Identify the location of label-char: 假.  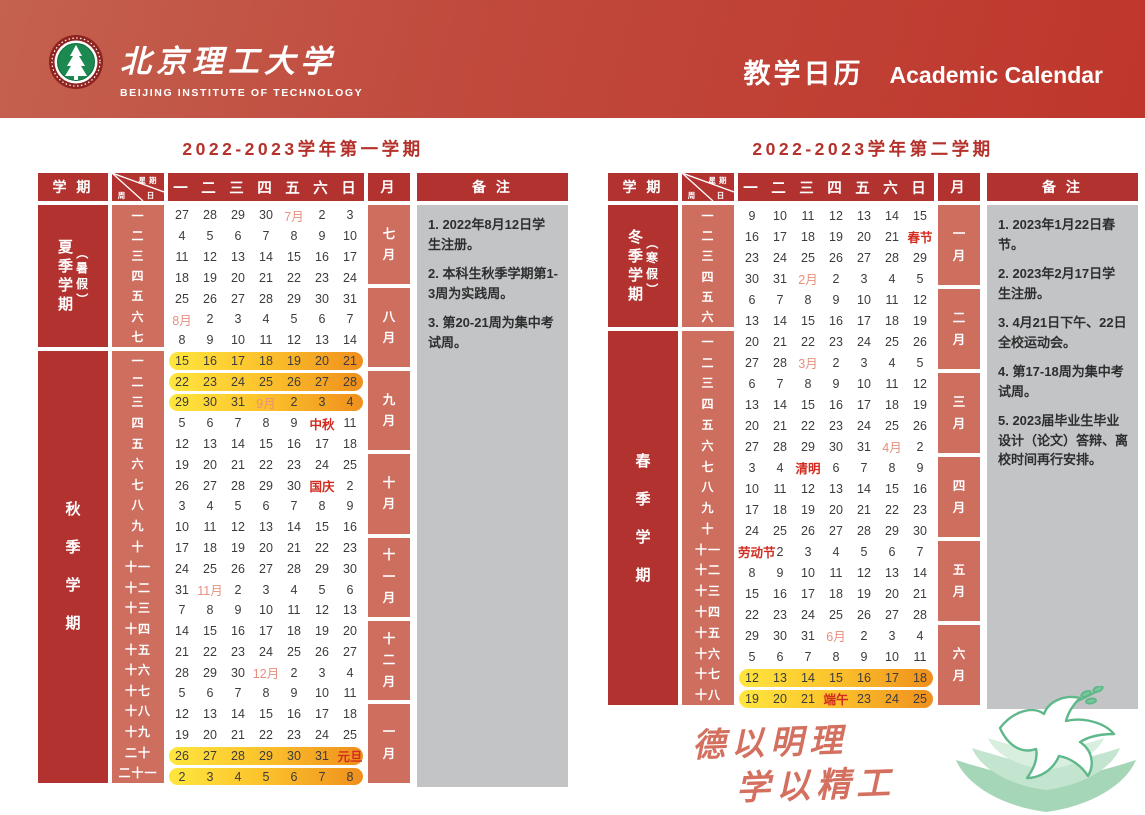
(82, 283).